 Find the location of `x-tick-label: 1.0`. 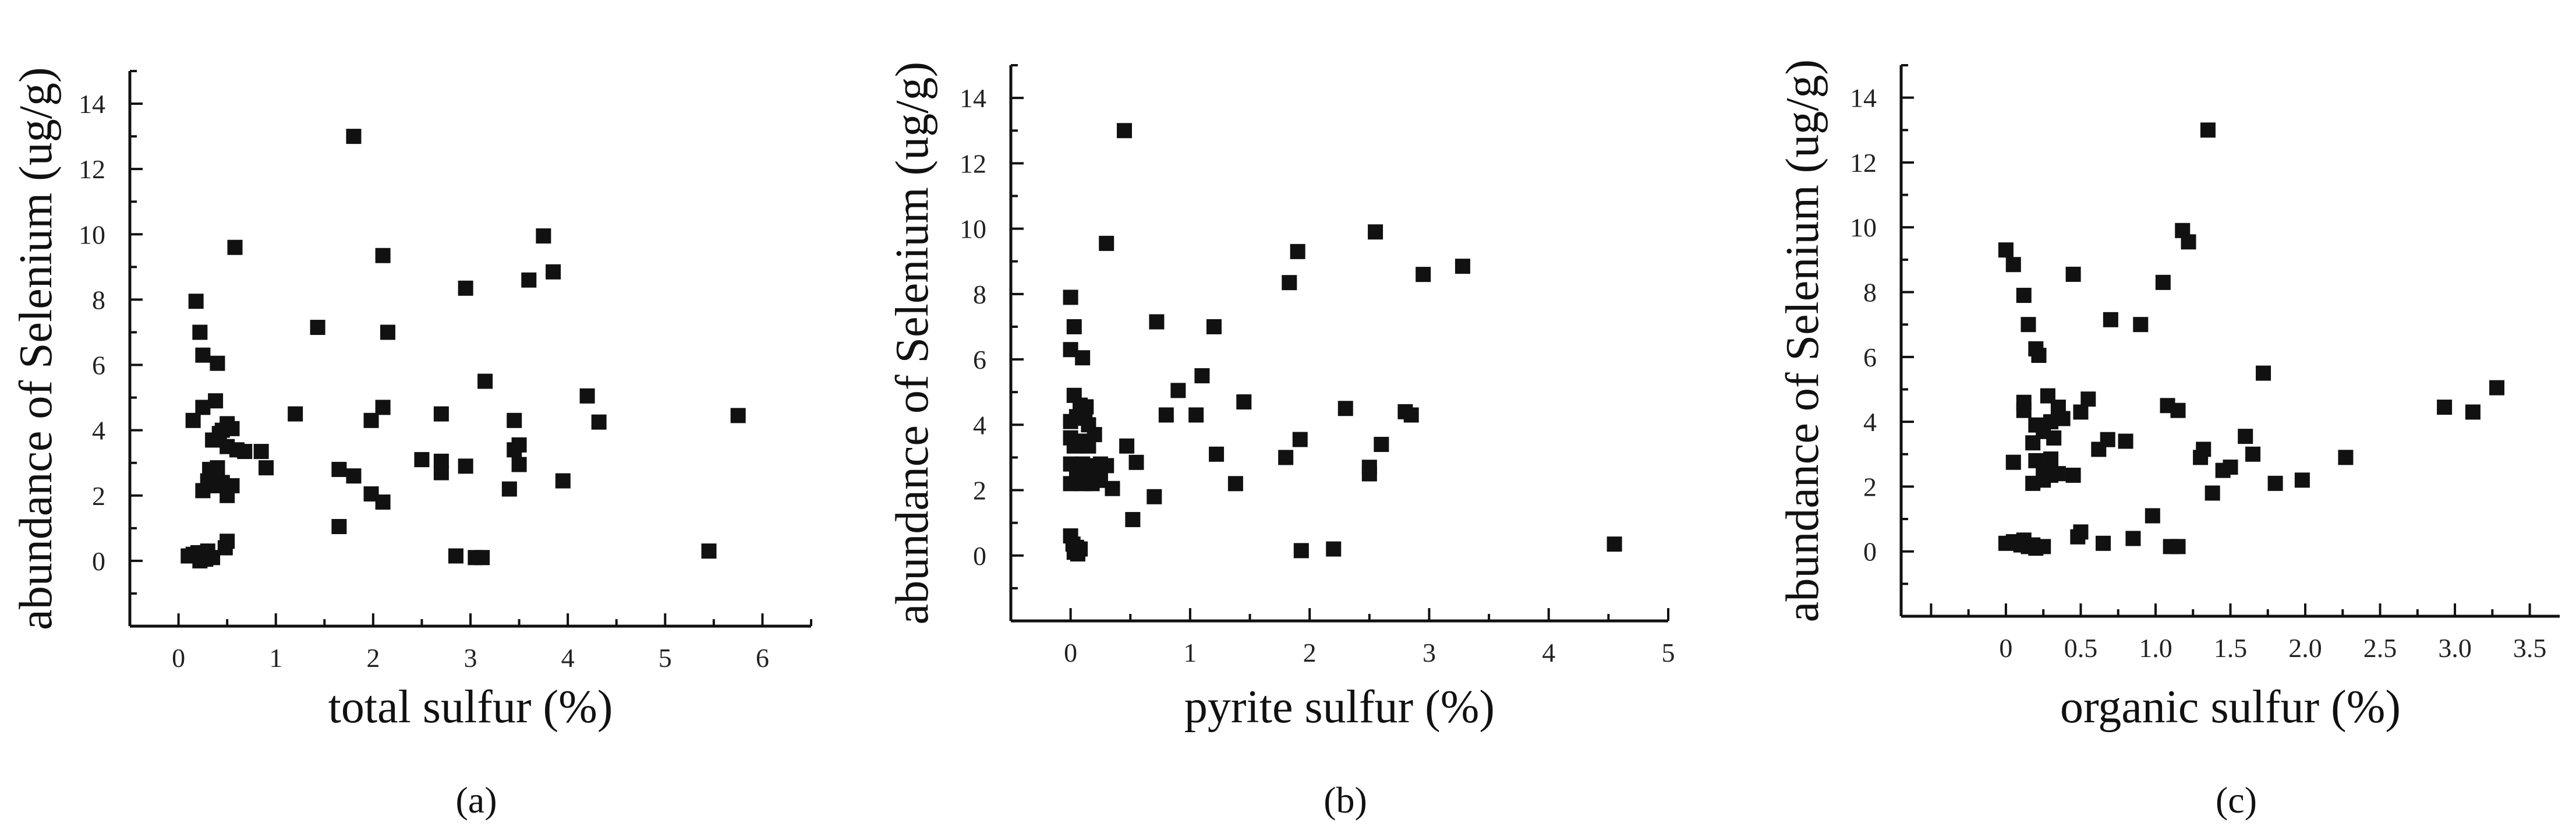

x-tick-label: 1.0 is located at coordinates (2155, 648).